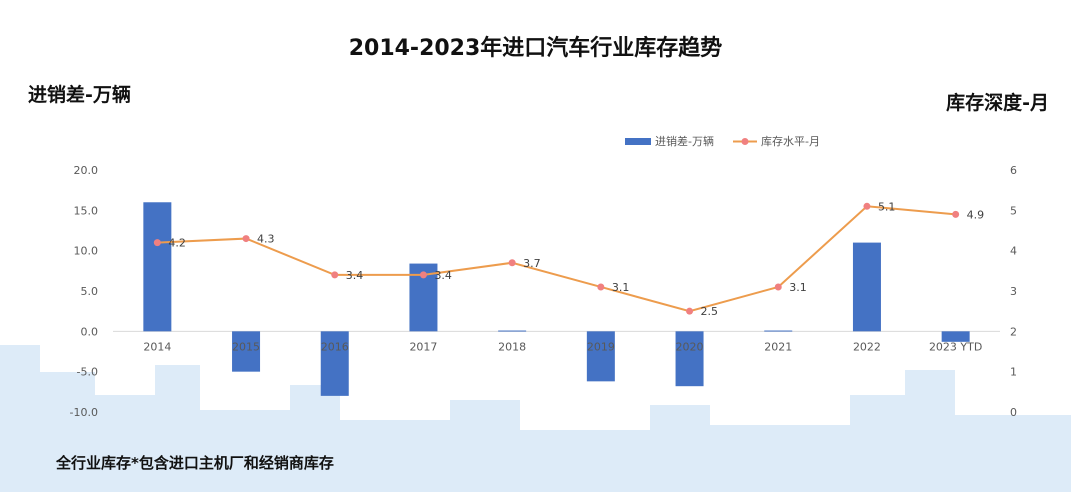  Describe the element at coordinates (84, 412) in the screenshot. I see `left-tick-label: -10.0` at that location.